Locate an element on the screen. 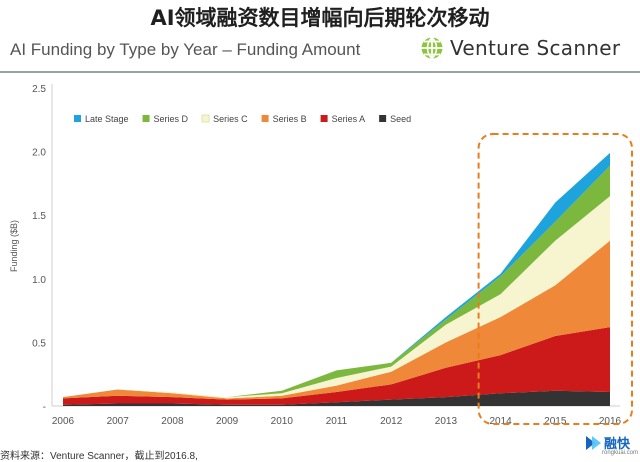 This screenshot has width=640, height=462. legend-label-series-c: Series C is located at coordinates (230, 119).